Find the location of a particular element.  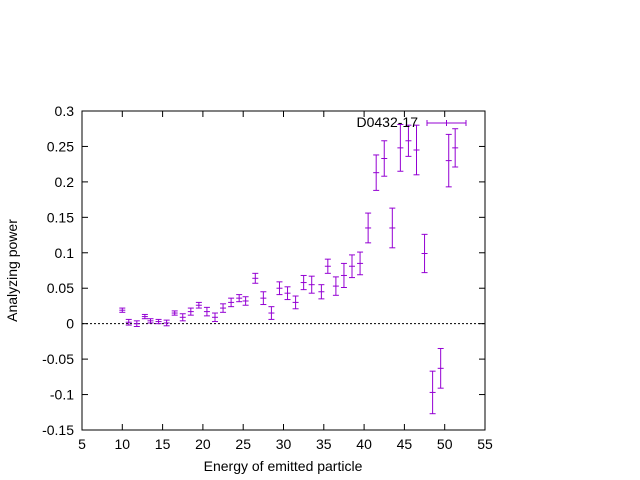

x-tick-label: 45 is located at coordinates (405, 444).